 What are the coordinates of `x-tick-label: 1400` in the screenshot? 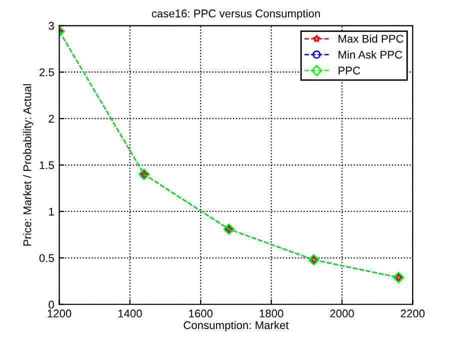 It's located at (130, 314).